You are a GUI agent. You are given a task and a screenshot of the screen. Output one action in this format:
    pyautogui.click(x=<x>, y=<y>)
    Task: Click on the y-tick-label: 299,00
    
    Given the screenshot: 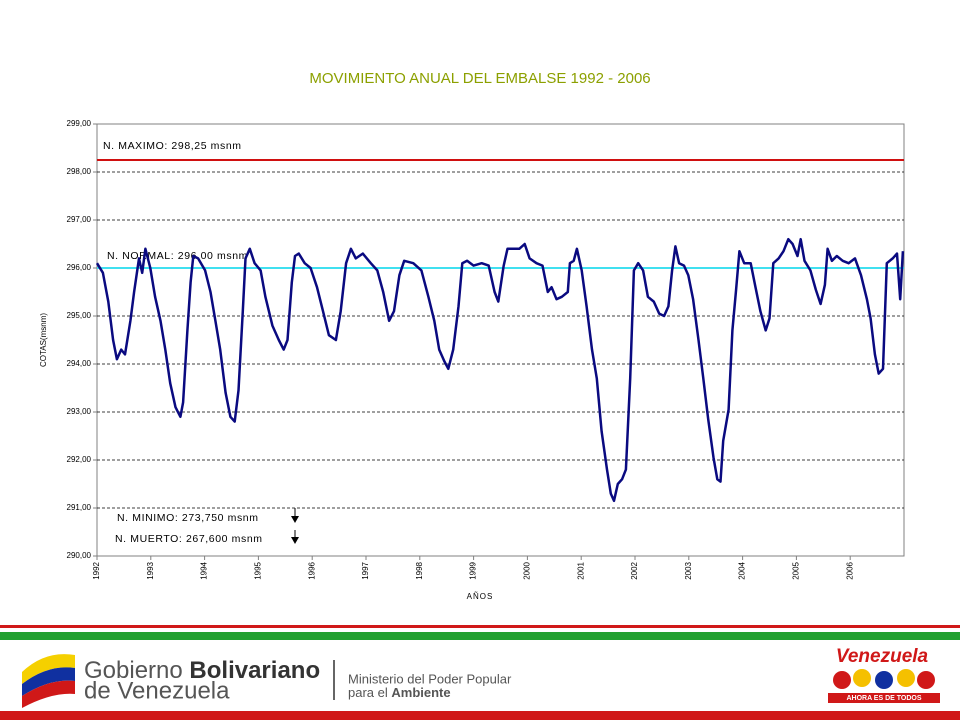 What is the action you would take?
    pyautogui.click(x=79, y=123)
    